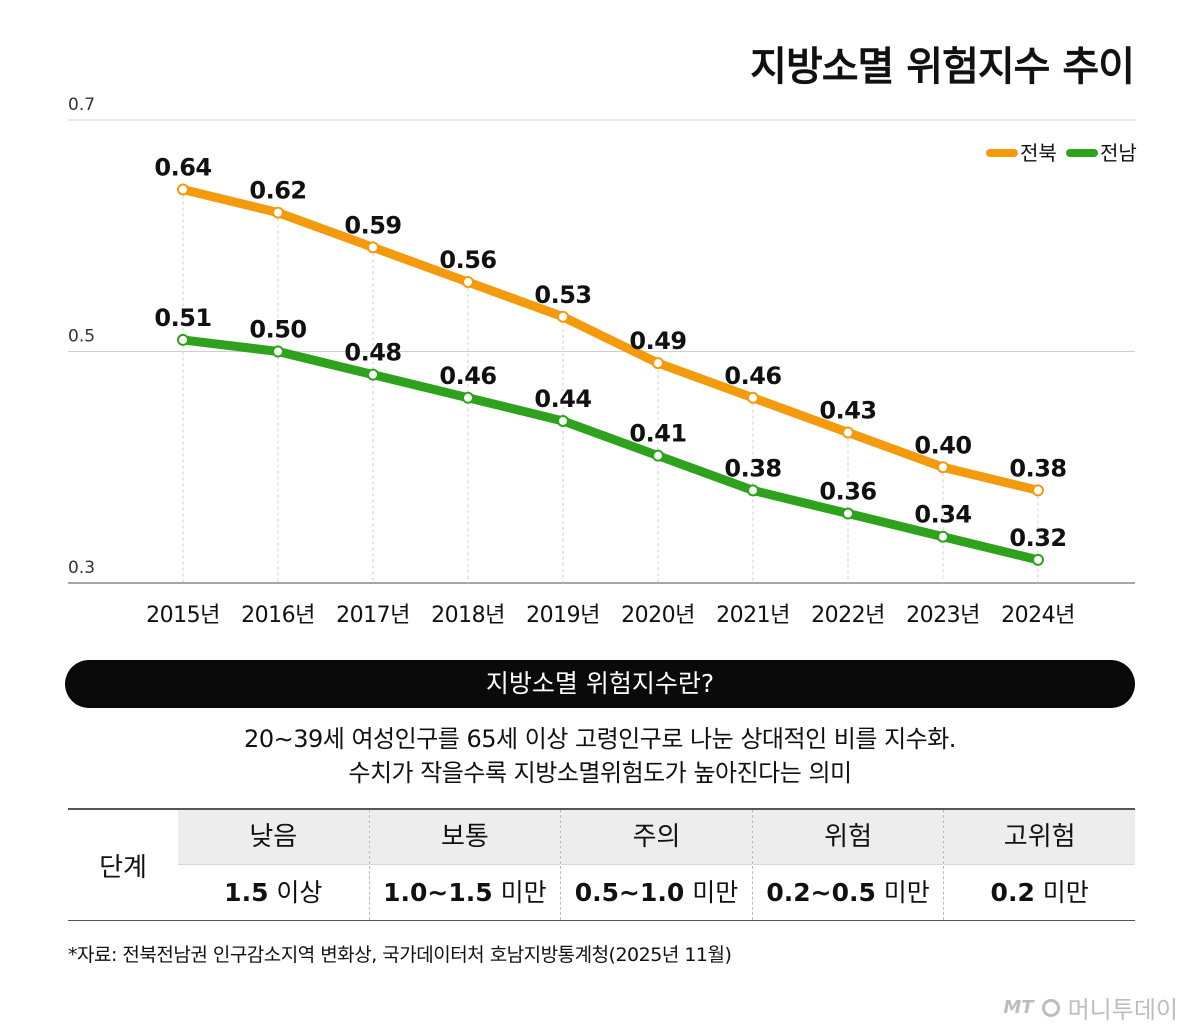  What do you see at coordinates (657, 341) in the screenshot?
I see `data-label: 0.49` at bounding box center [657, 341].